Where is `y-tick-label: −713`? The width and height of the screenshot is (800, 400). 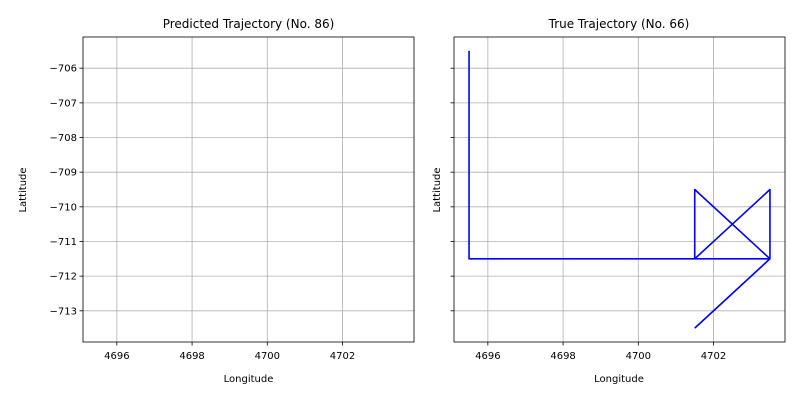
y-tick-label: −713 is located at coordinates (63, 311).